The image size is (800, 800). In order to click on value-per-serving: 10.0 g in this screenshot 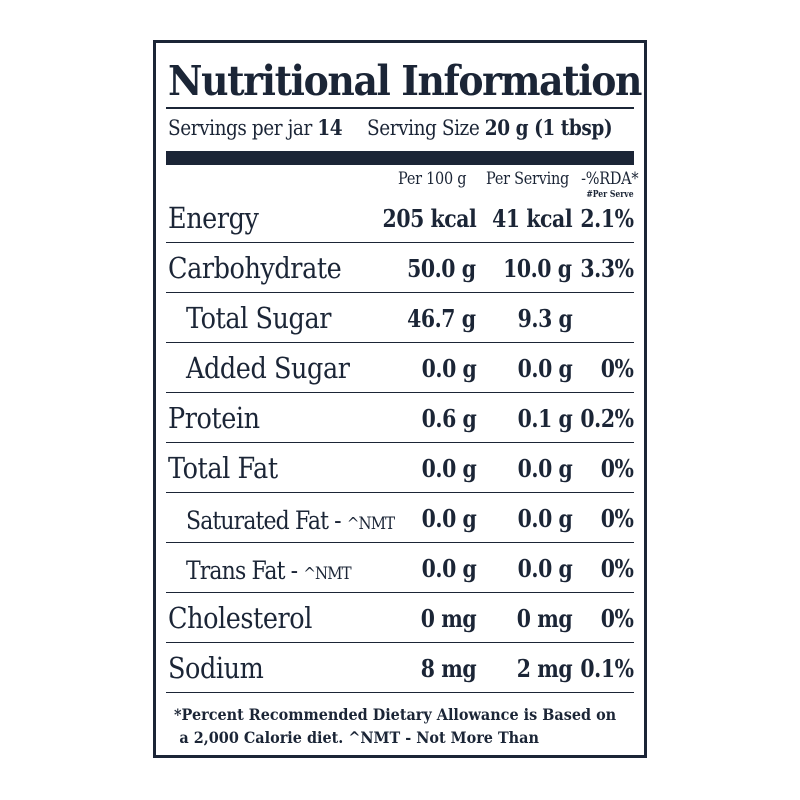, I will do `click(537, 268)`.